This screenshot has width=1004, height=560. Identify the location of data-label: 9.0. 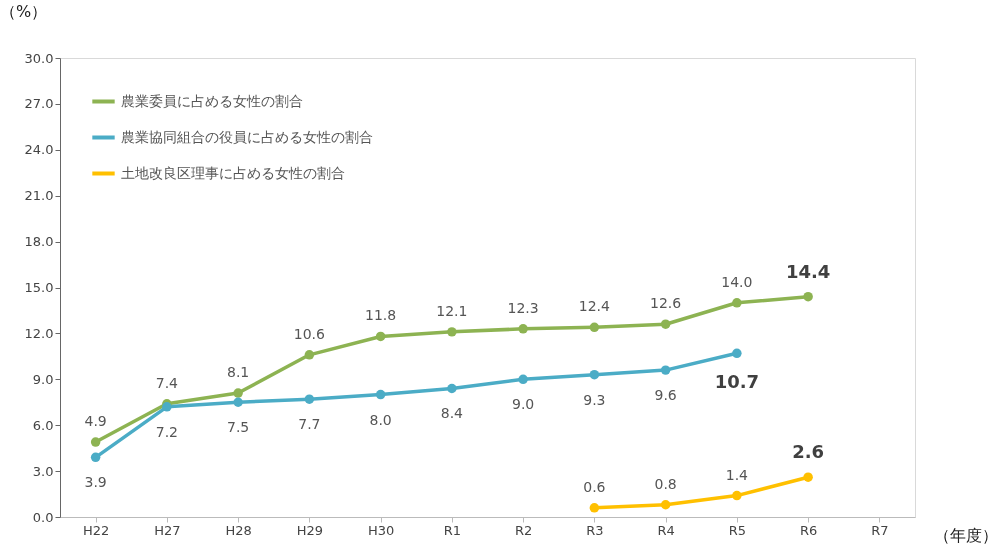
(523, 404).